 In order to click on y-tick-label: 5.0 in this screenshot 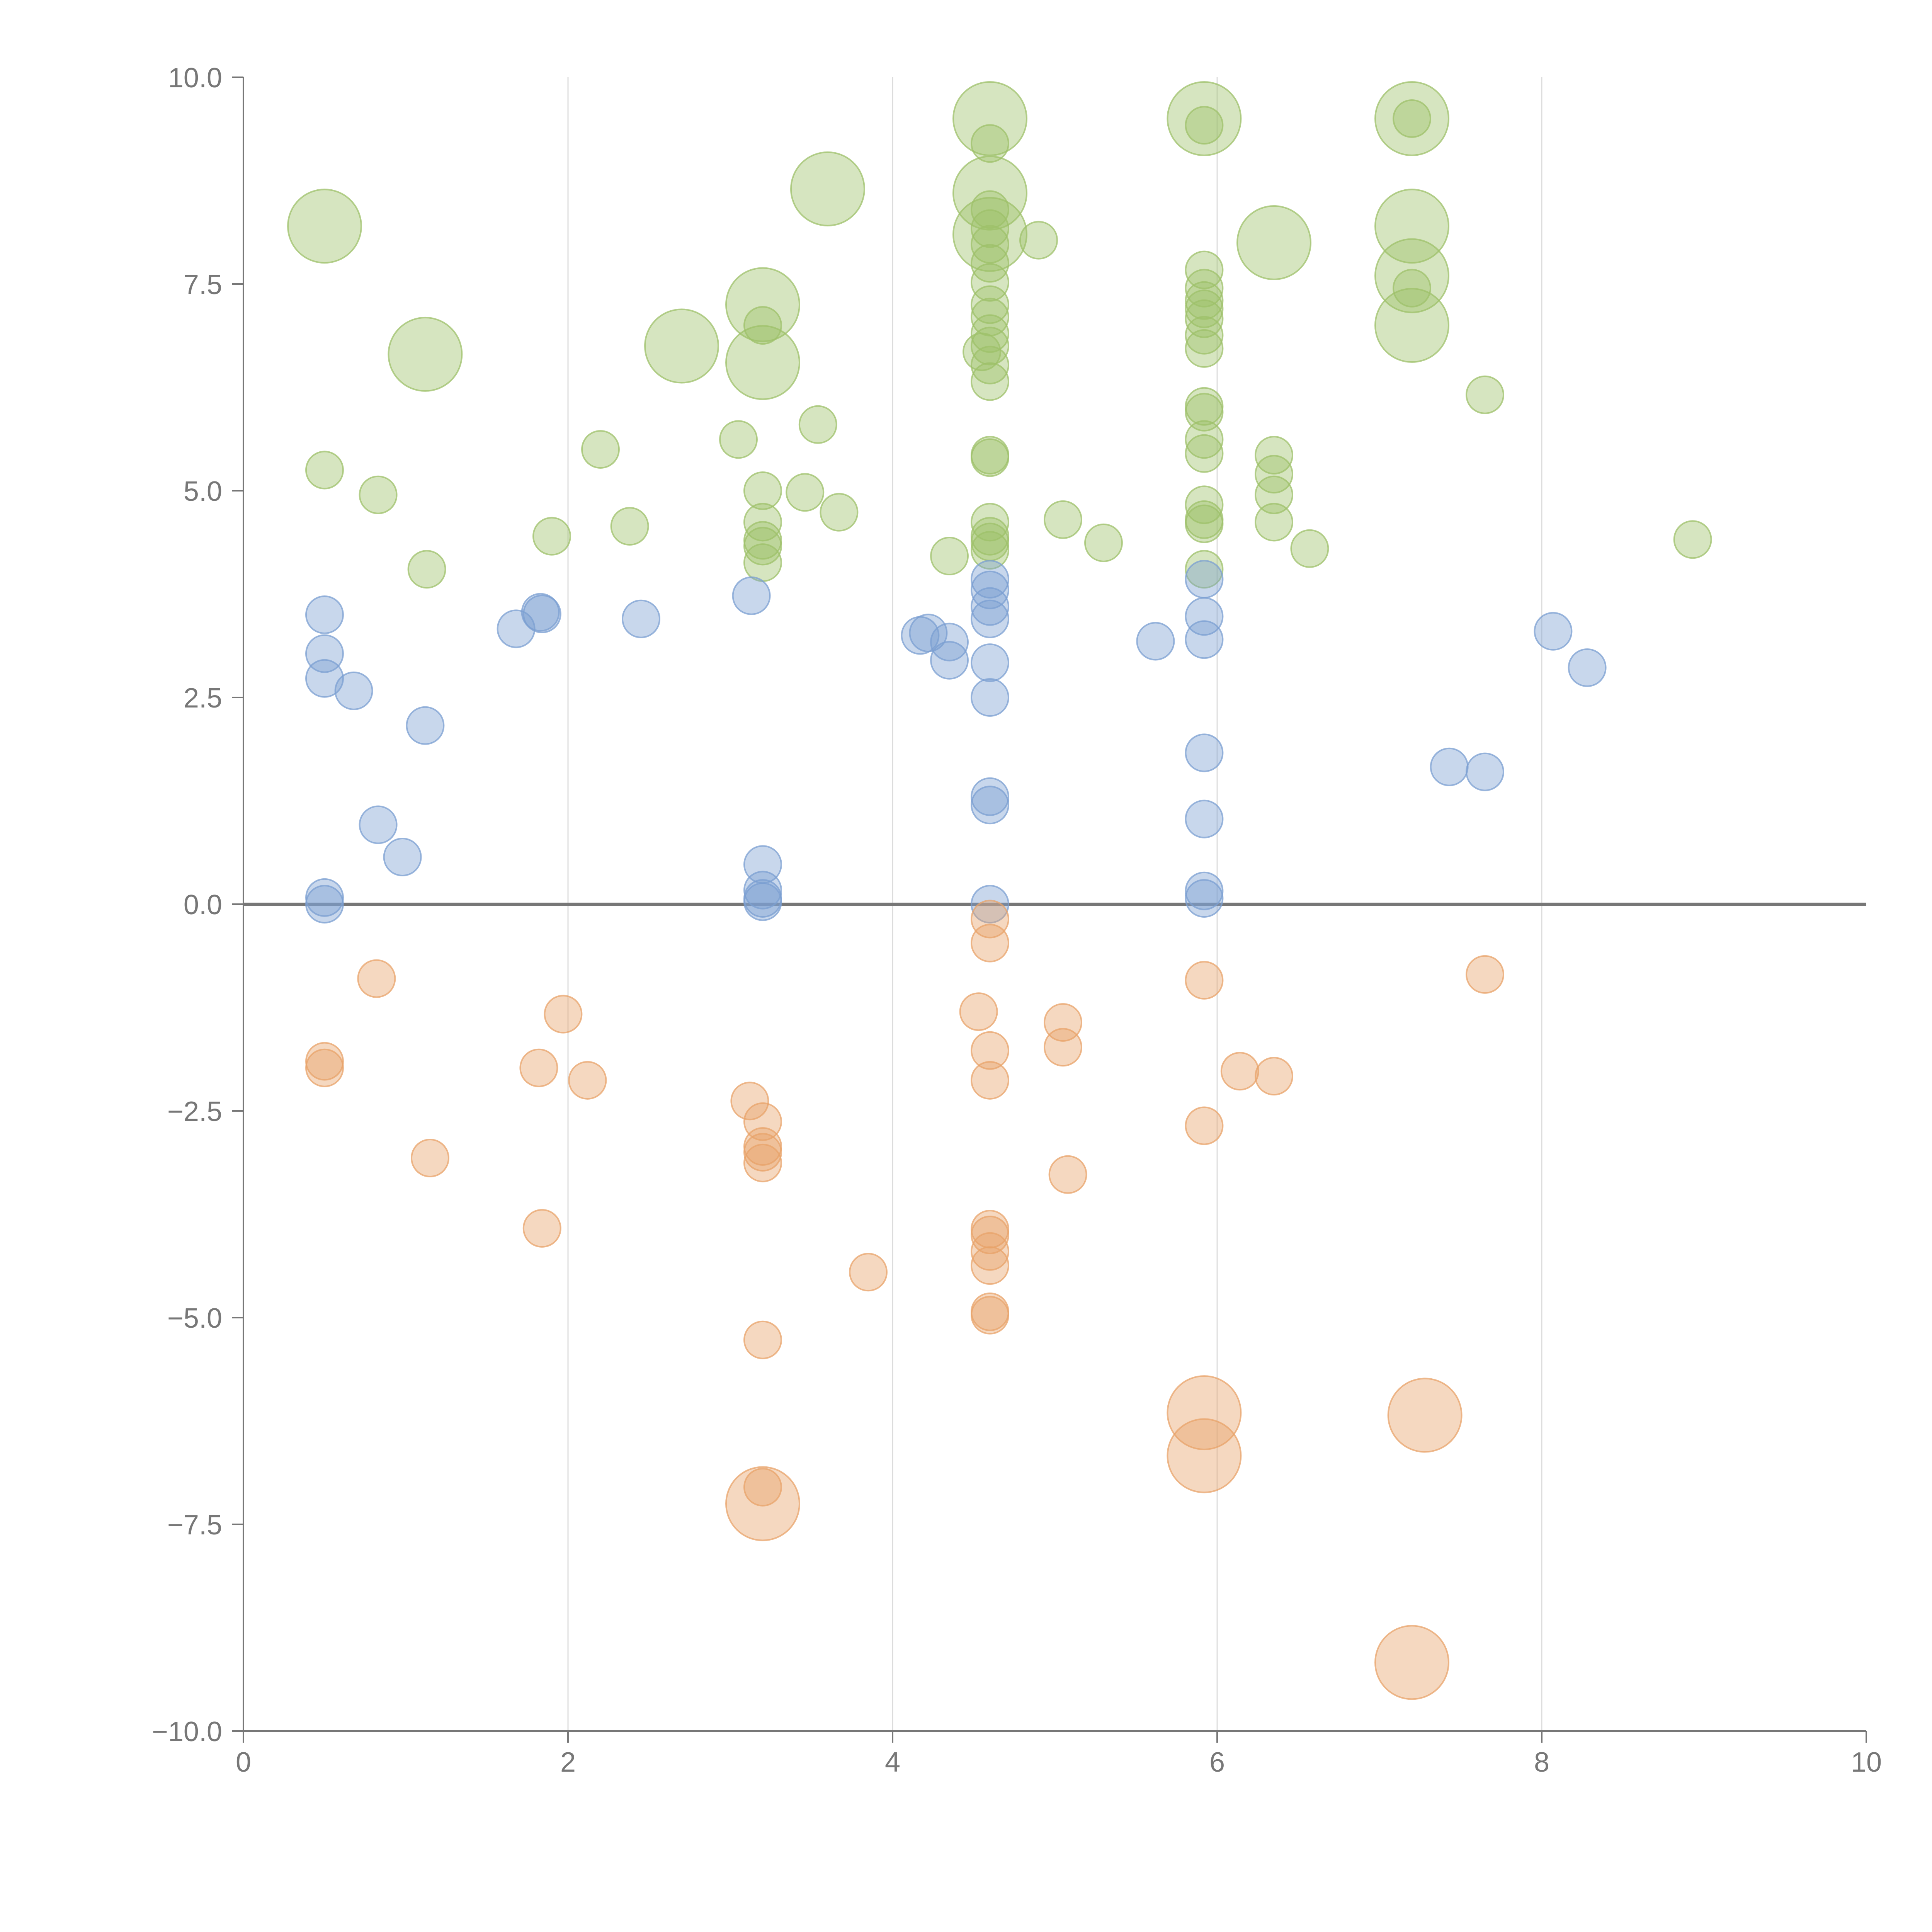, I will do `click(203, 492)`.